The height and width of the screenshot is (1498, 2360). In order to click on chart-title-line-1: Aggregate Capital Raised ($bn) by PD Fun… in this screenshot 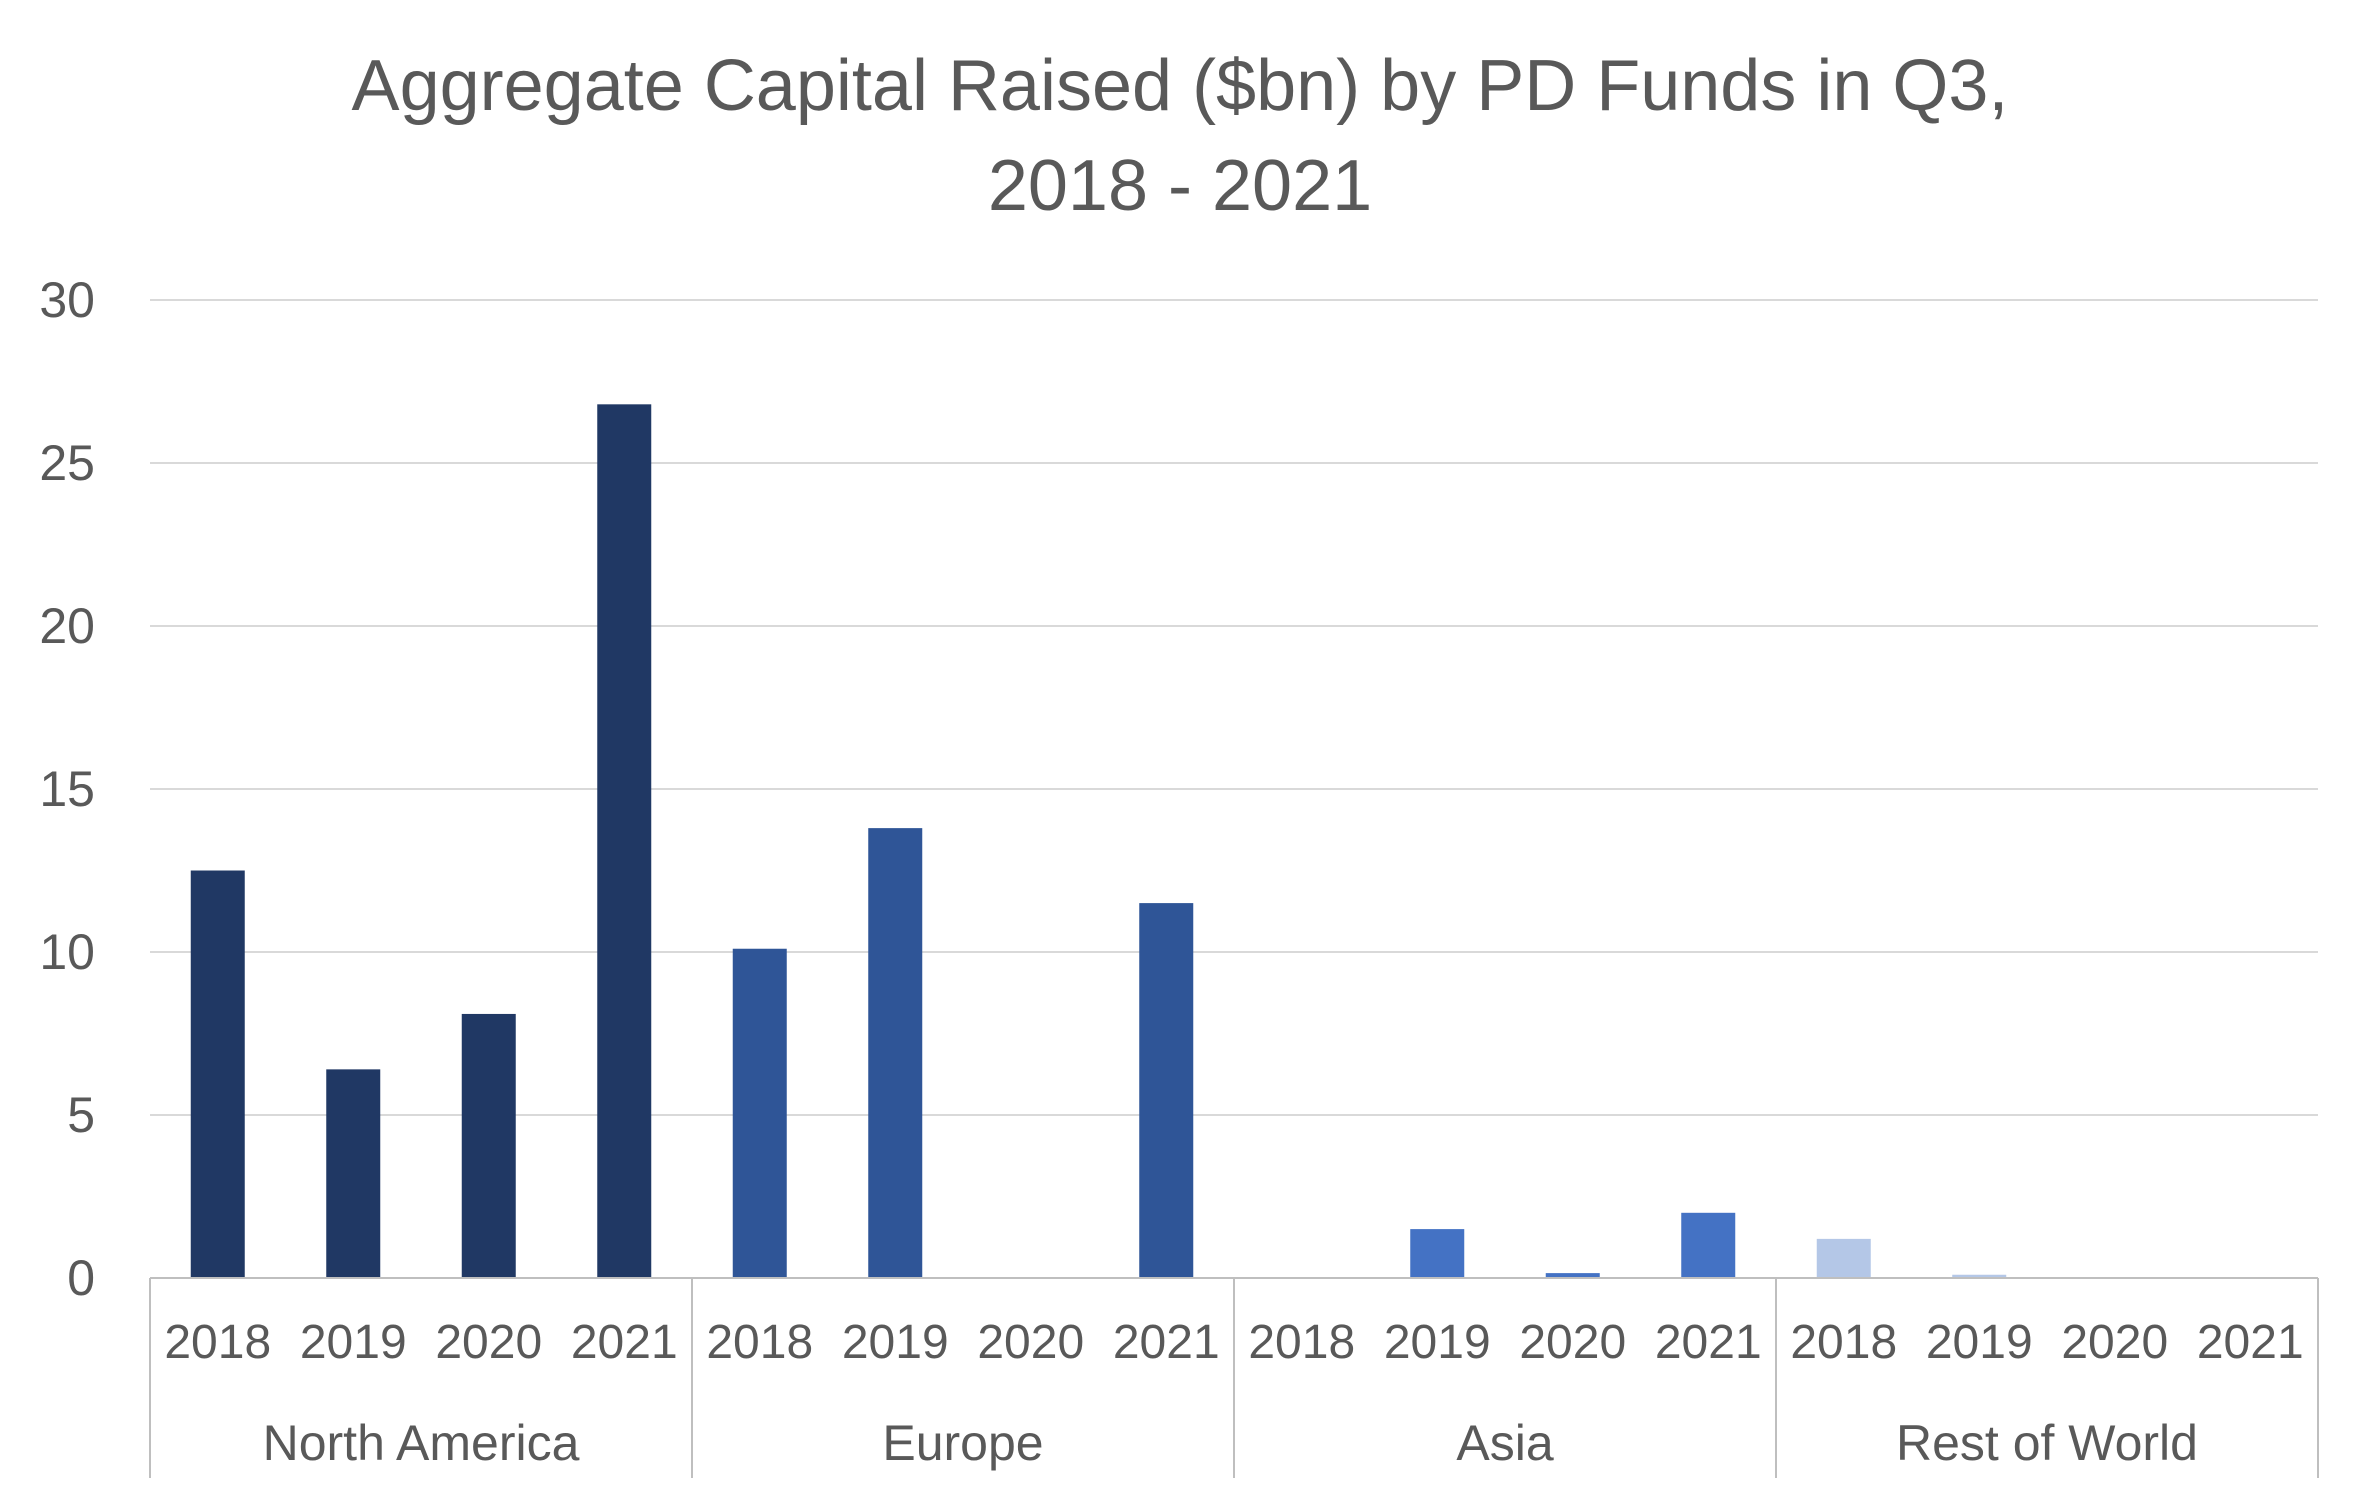, I will do `click(1180, 86)`.